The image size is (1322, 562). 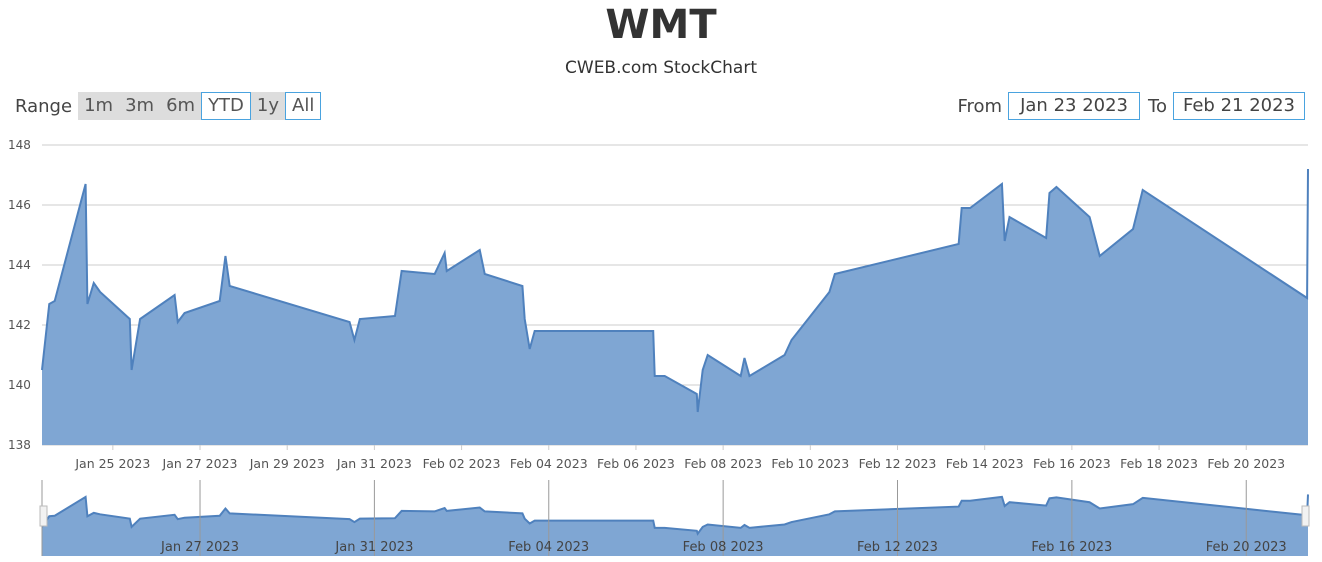 I want to click on navigator-area, so click(x=675, y=525).